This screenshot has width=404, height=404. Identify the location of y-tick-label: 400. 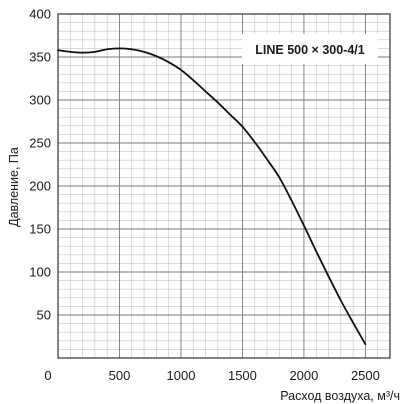
(40, 14).